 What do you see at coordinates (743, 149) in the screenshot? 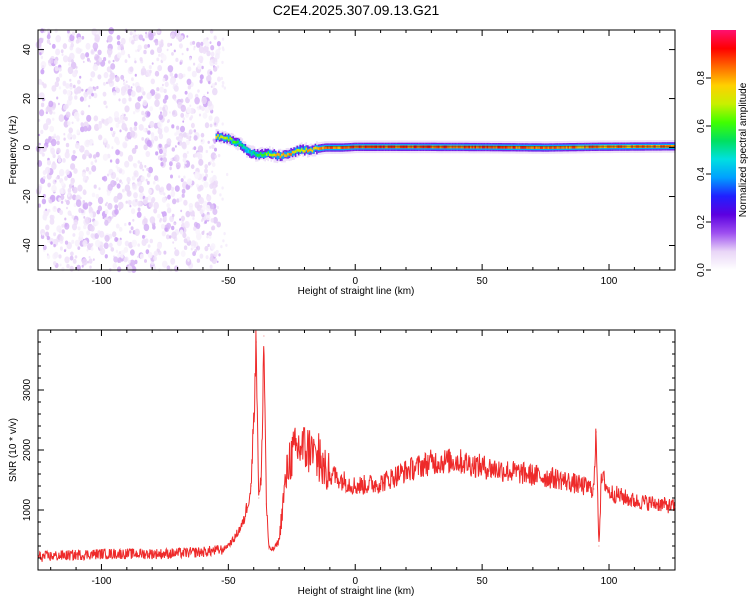
I see `colorbar-label: Normalized spectral amplitude` at bounding box center [743, 149].